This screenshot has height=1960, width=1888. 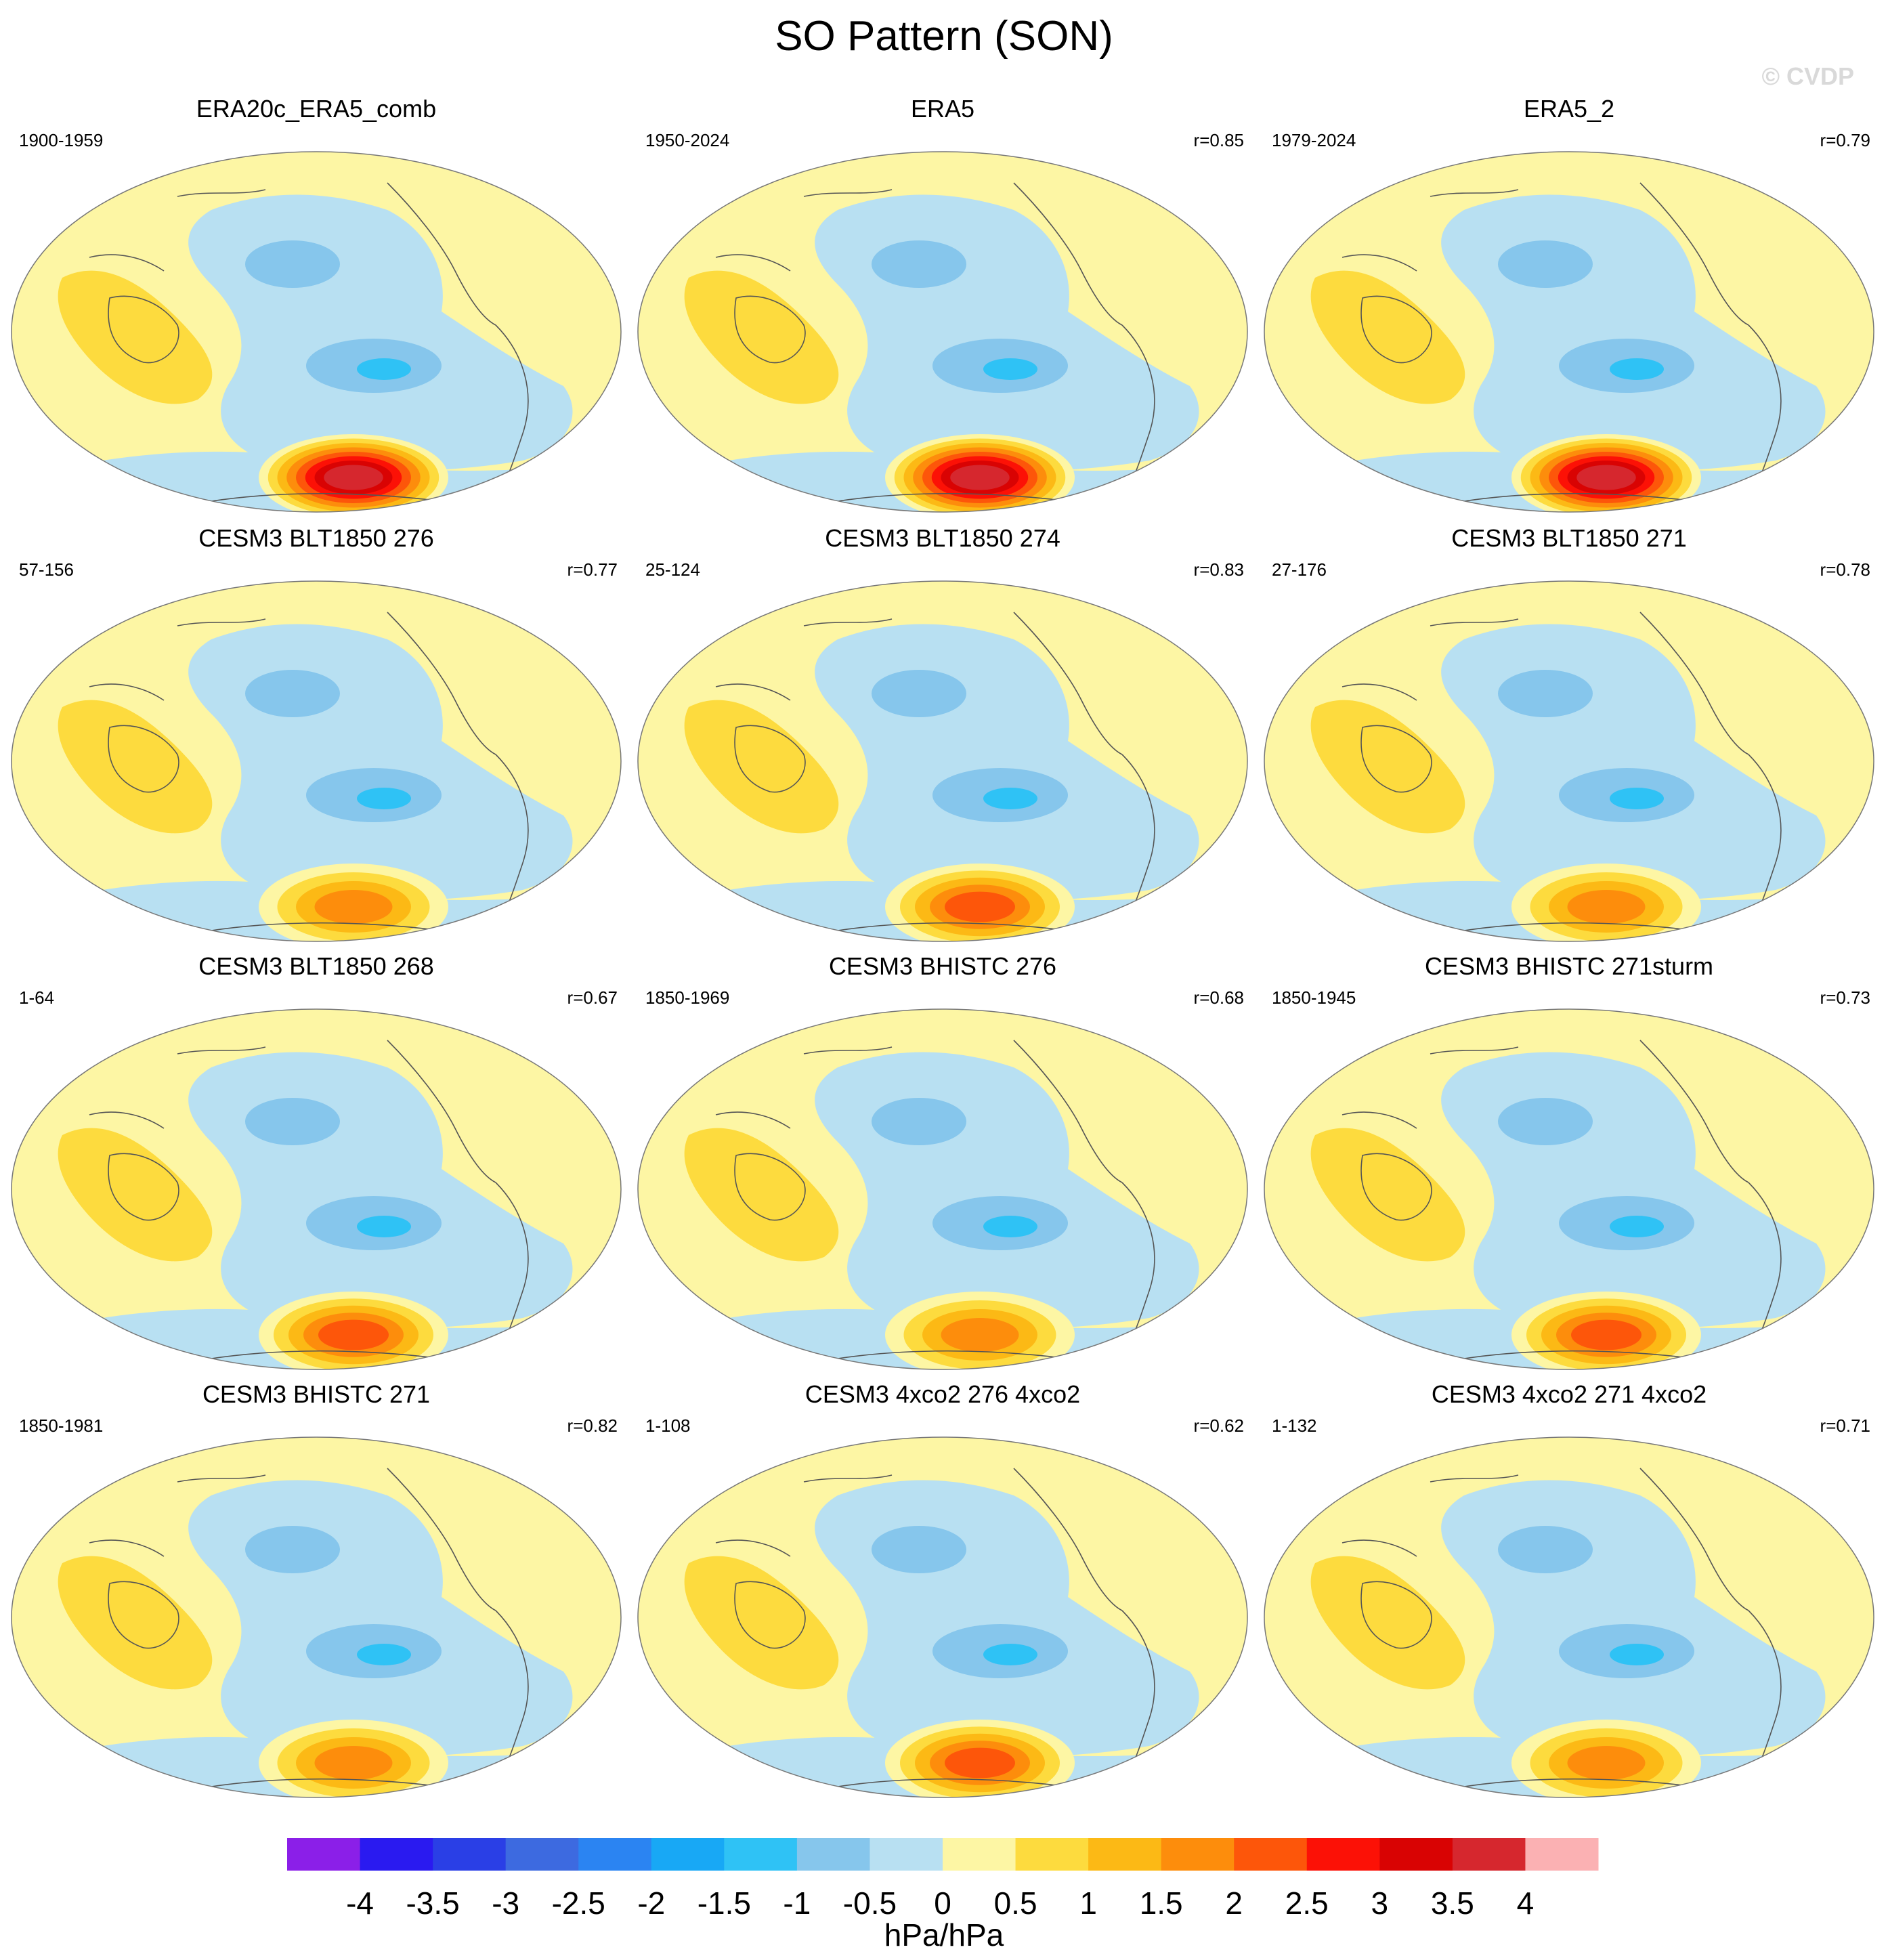 I want to click on panel-correlation: r=0.62, so click(x=1218, y=1425).